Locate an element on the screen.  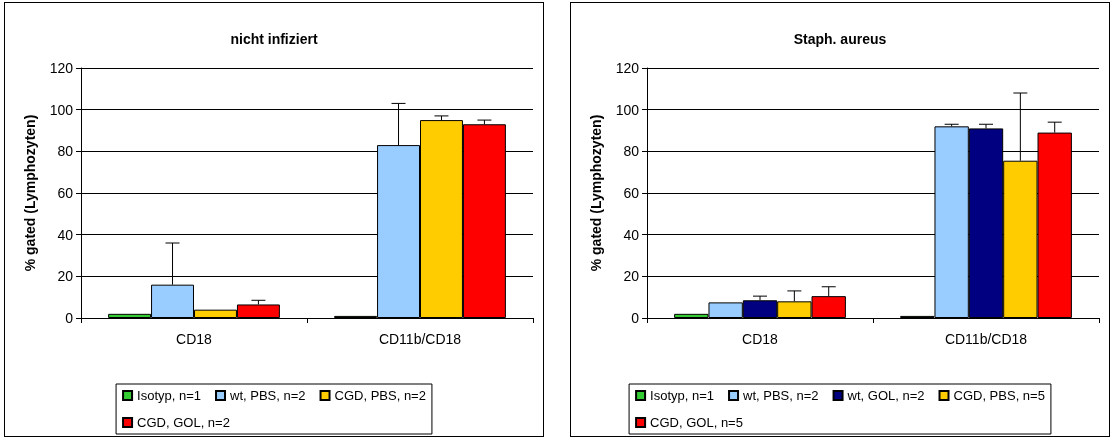
chart-title: nicht infiziert is located at coordinates (274, 39).